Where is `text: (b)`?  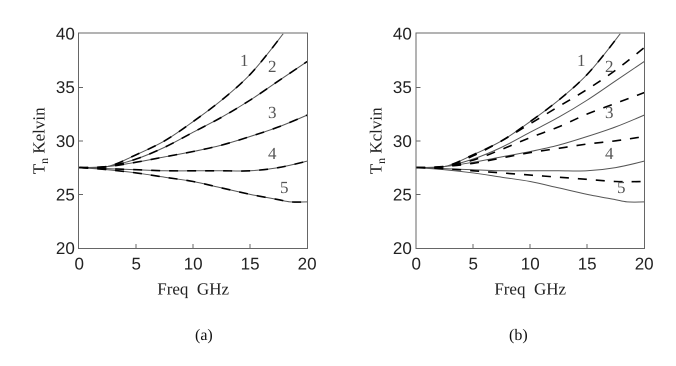 text: (b) is located at coordinates (518, 335).